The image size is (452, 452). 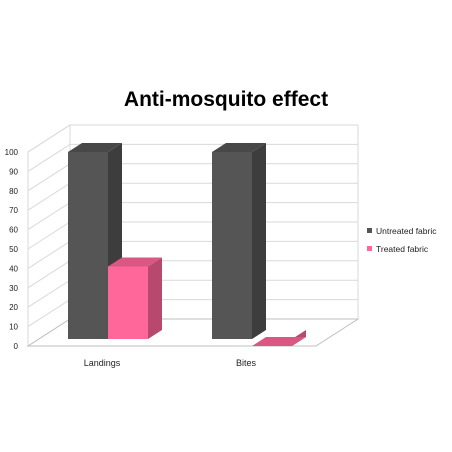 What do you see at coordinates (226, 99) in the screenshot?
I see `chart-title: Anti-mosquito effect` at bounding box center [226, 99].